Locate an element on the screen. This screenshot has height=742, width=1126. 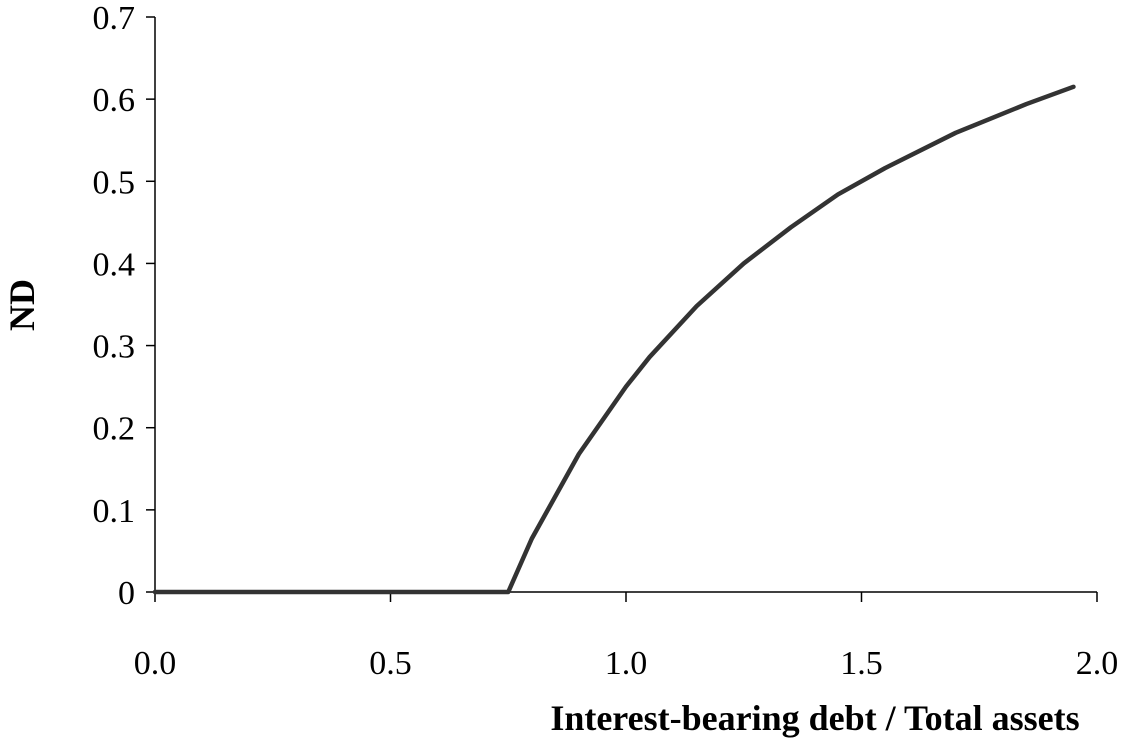
y-tick-label: 0 is located at coordinates (126, 593).